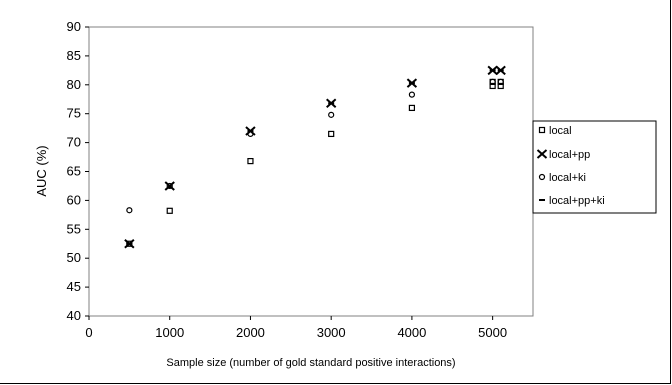  Describe the element at coordinates (560, 131) in the screenshot. I see `legend-label: local` at that location.